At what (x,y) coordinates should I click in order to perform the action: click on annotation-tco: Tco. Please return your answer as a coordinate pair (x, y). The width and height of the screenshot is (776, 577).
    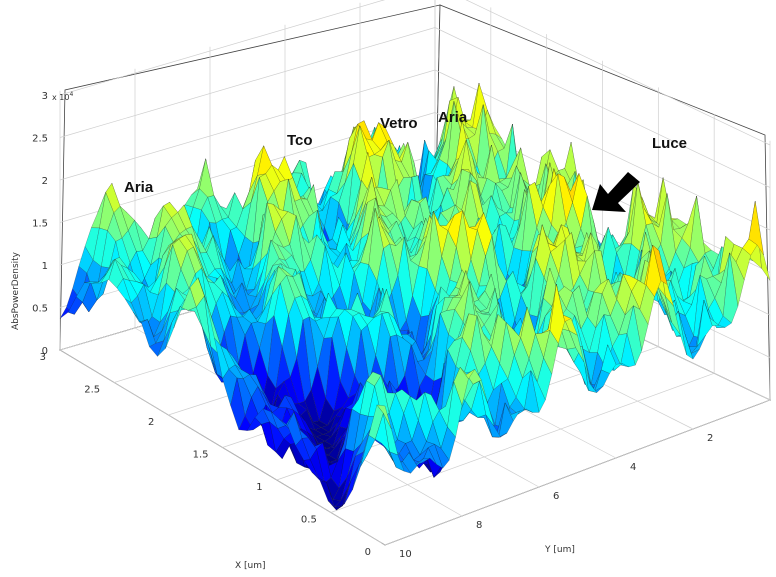
    Looking at the image, I should click on (300, 140).